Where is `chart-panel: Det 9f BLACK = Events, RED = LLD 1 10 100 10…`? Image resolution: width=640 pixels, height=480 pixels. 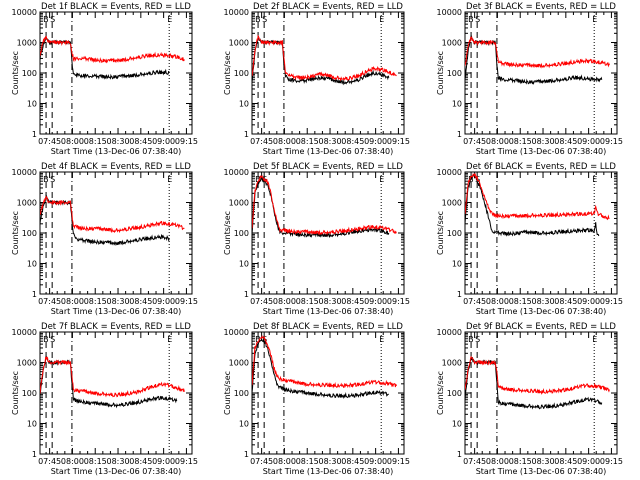 chart-panel: Det 9f BLACK = Events, RED = LLD 1 10 100 10… is located at coordinates (529, 399).